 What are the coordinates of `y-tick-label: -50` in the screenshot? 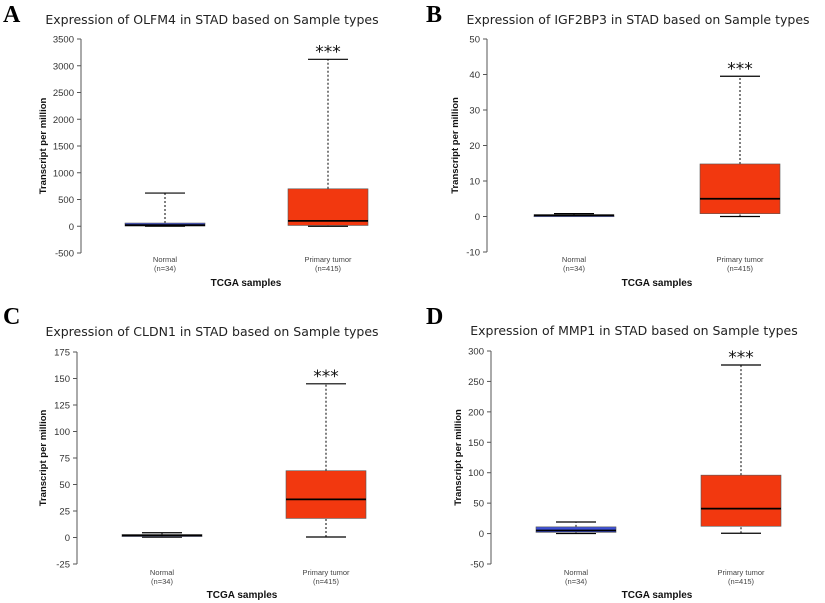 It's located at (477, 565).